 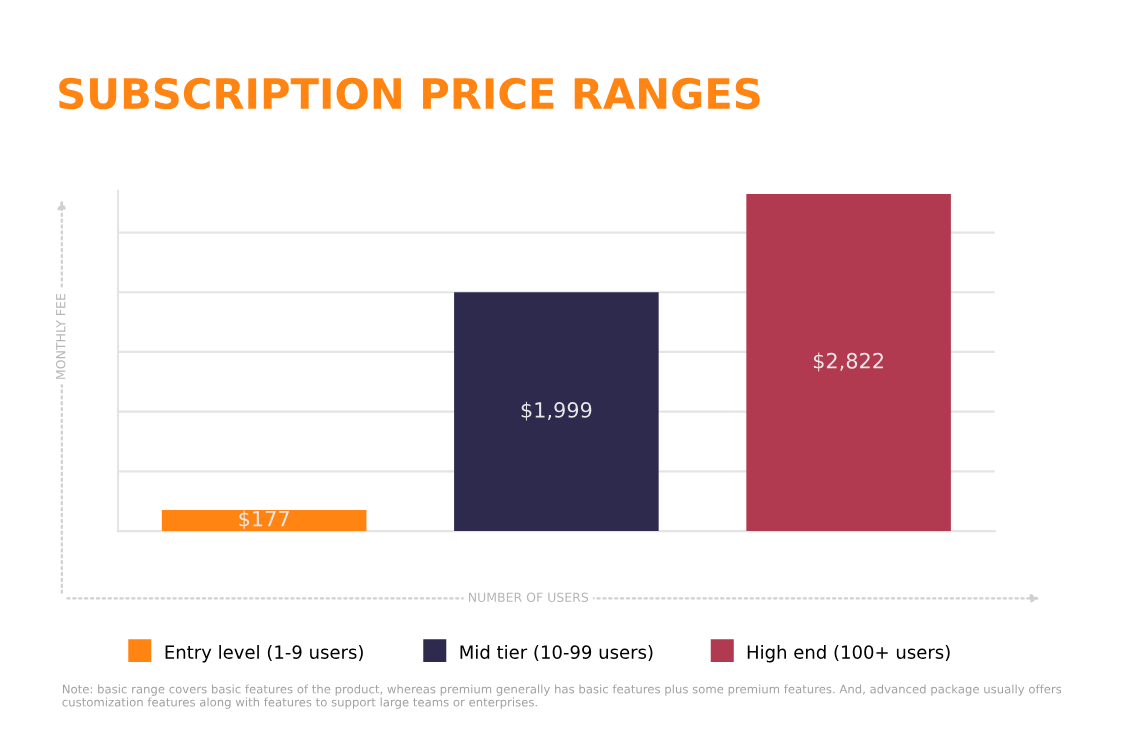 What do you see at coordinates (848, 362) in the screenshot?
I see `data-label: $2,822` at bounding box center [848, 362].